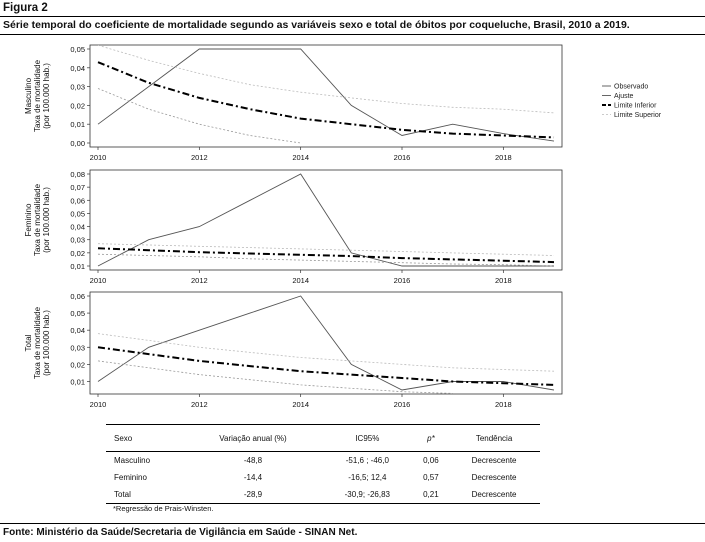  I want to click on table-cell: Feminino, so click(130, 477).